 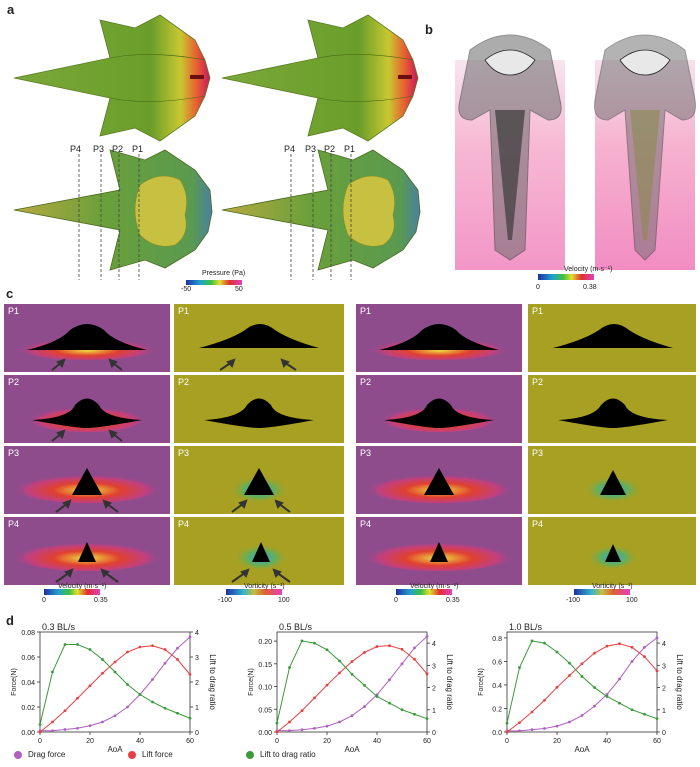 I want to click on x-tick-label: 20, so click(x=327, y=741).